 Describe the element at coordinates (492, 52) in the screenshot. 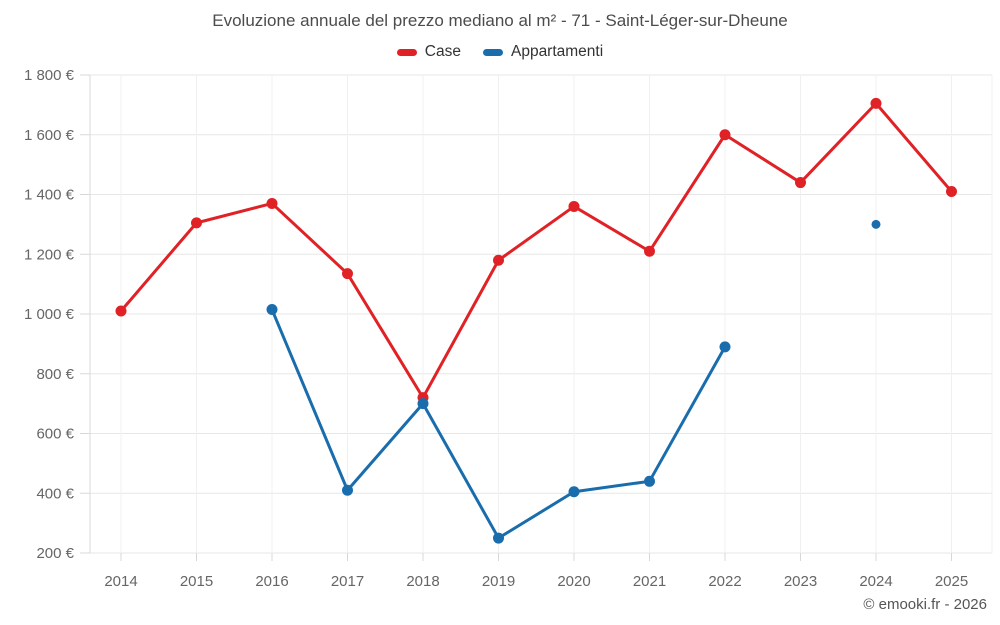

I see `legend-swatch-appartamenti` at that location.